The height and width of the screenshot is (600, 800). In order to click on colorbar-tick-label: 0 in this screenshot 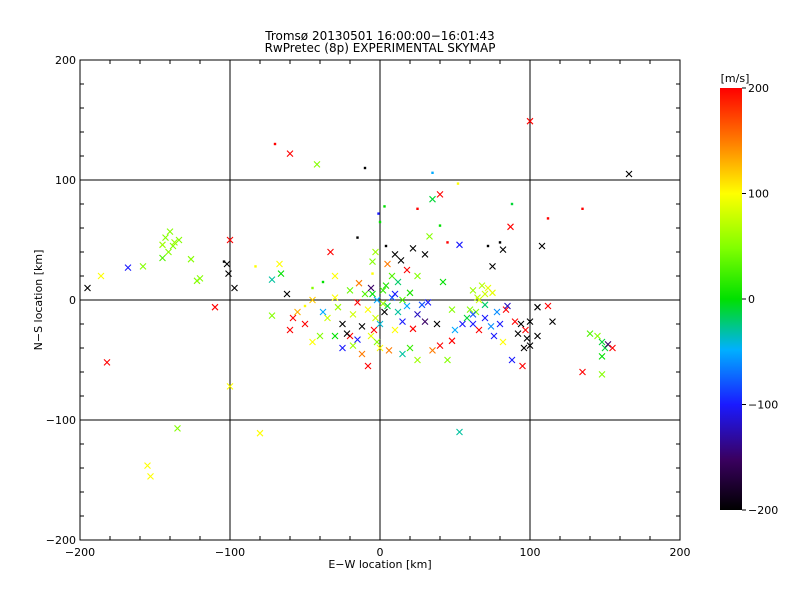, I will do `click(751, 299)`.